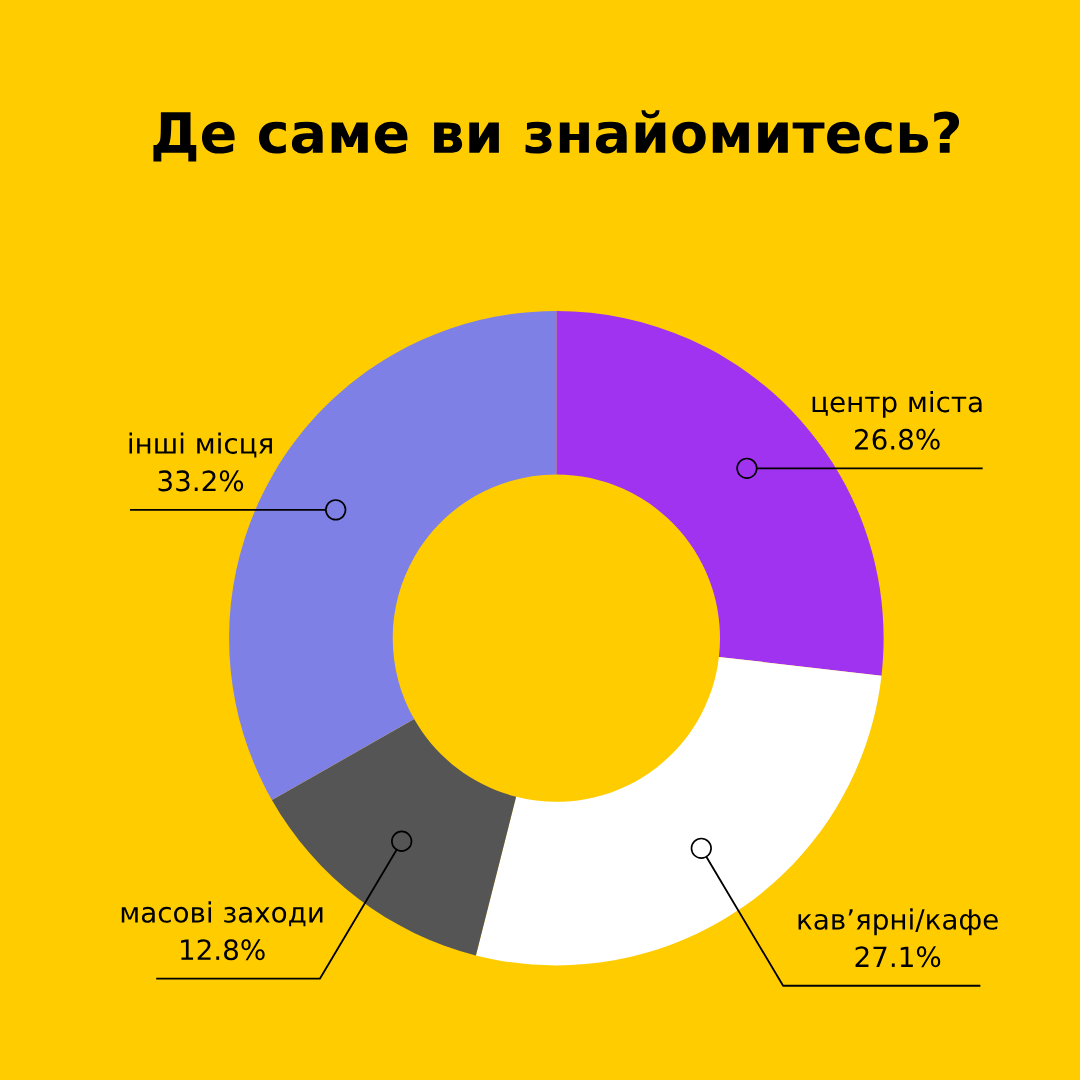 The height and width of the screenshot is (1080, 1080). What do you see at coordinates (222, 914) in the screenshot?
I see `slice-label: масові заходи` at bounding box center [222, 914].